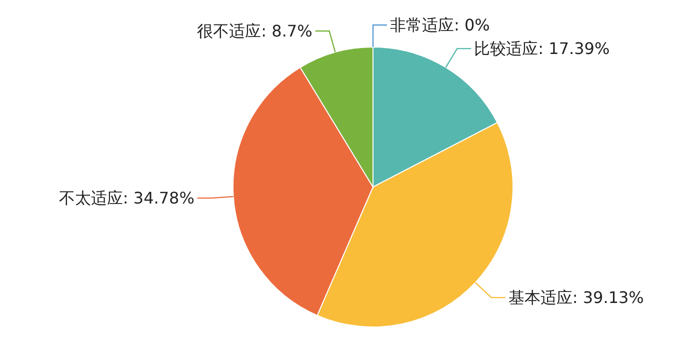 The width and height of the screenshot is (700, 337). What do you see at coordinates (574, 48) in the screenshot?
I see `data-label: : 17.39%` at bounding box center [574, 48].